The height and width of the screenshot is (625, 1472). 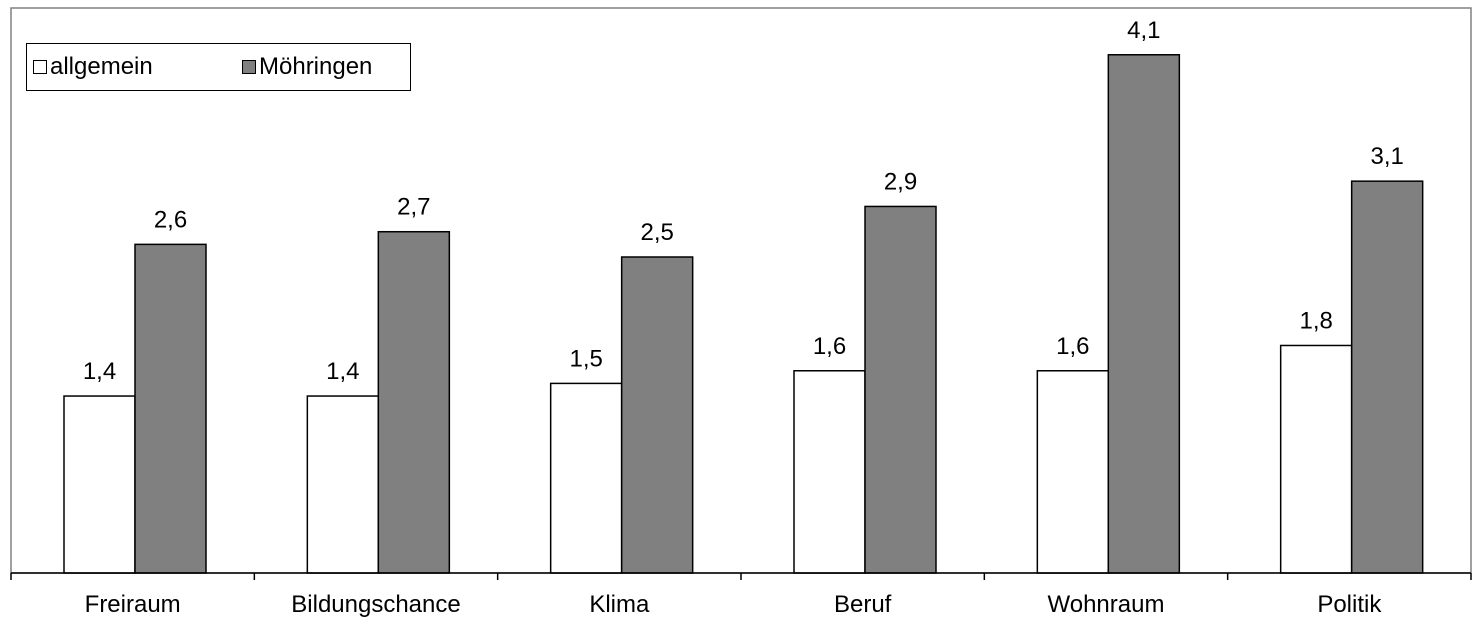 I want to click on legend-item-allgemein: allgemein, so click(x=93, y=67).